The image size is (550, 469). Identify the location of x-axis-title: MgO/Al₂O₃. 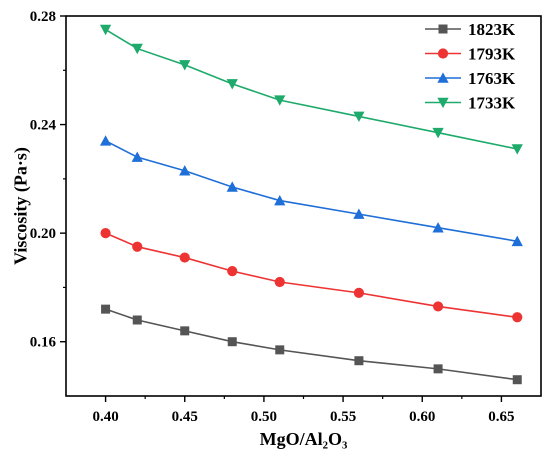
(304, 439).